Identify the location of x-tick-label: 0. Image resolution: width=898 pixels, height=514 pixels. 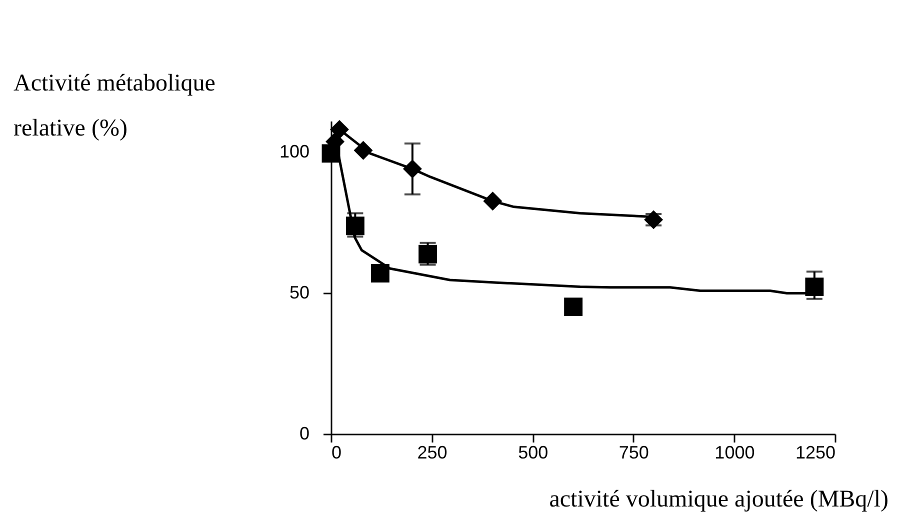
(337, 452).